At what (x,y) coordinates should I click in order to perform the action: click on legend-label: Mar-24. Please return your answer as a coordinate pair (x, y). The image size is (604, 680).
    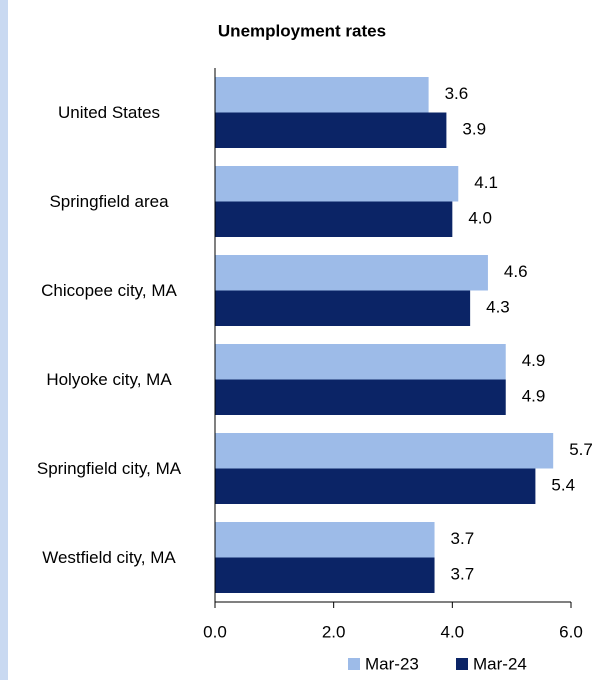
    Looking at the image, I should click on (500, 663).